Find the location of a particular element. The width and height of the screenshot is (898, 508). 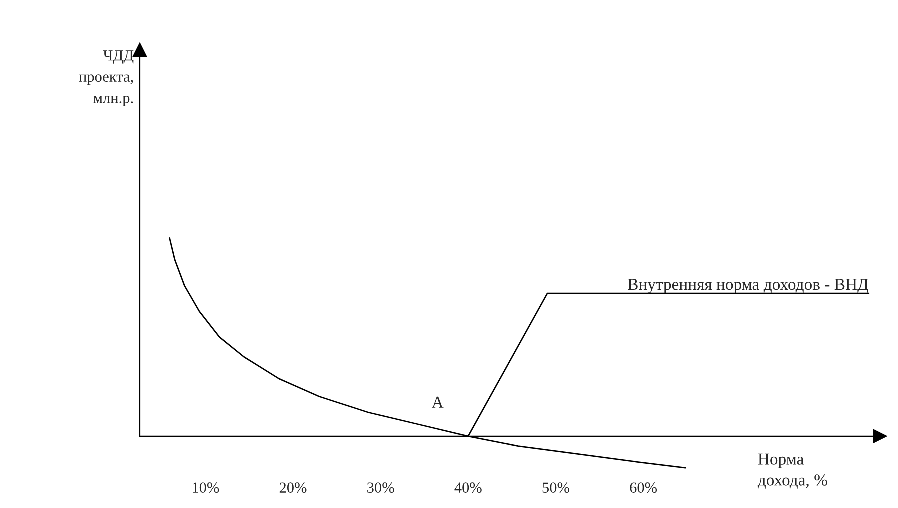

x-tick-label: 10% is located at coordinates (206, 488).